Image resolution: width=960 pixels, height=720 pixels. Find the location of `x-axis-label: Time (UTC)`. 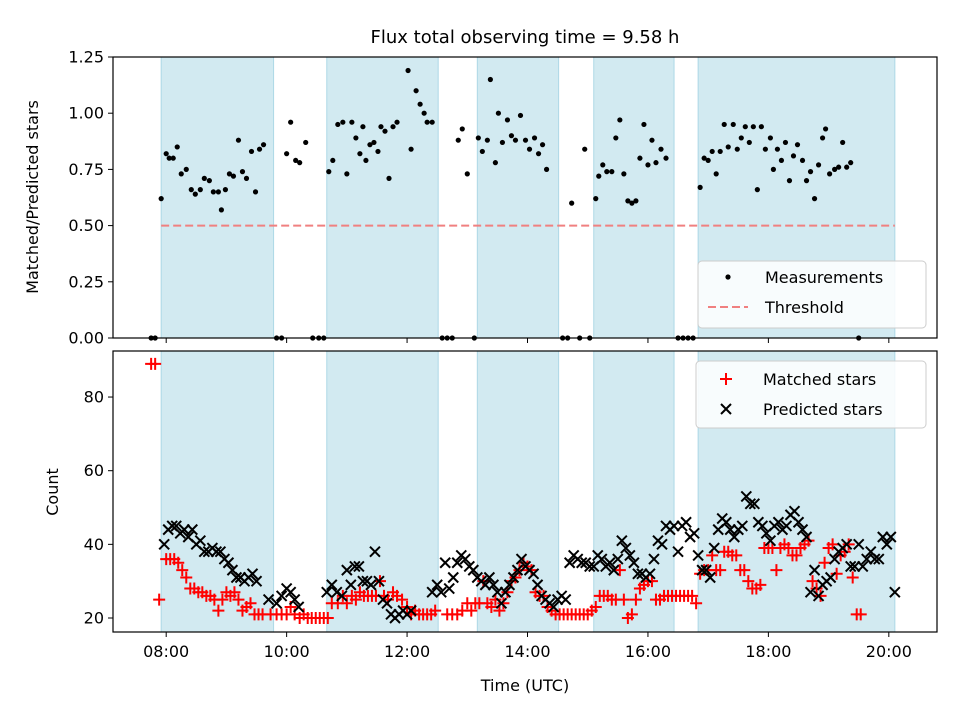

x-axis-label: Time (UTC) is located at coordinates (524, 685).